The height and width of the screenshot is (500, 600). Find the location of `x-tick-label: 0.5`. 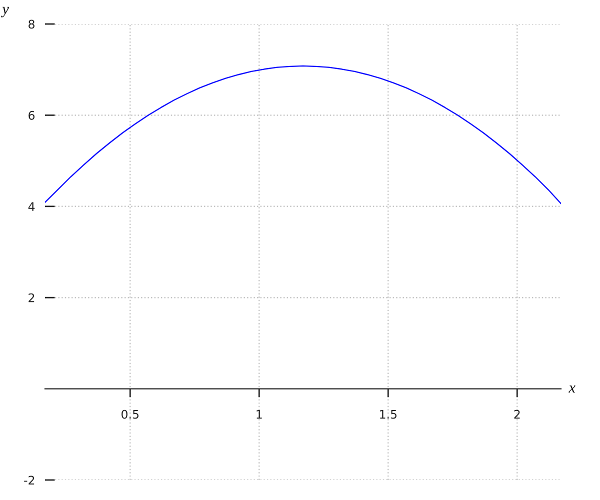

x-tick-label: 0.5 is located at coordinates (130, 414).